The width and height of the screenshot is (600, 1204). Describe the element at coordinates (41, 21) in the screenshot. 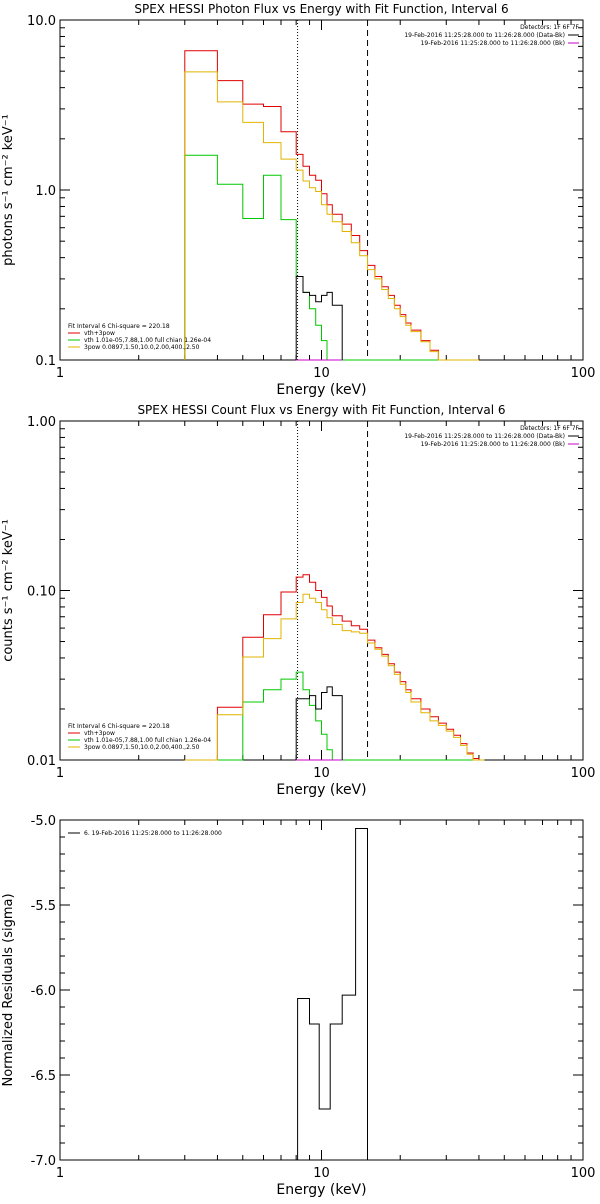

I see `y-tick-label: 10.0` at that location.